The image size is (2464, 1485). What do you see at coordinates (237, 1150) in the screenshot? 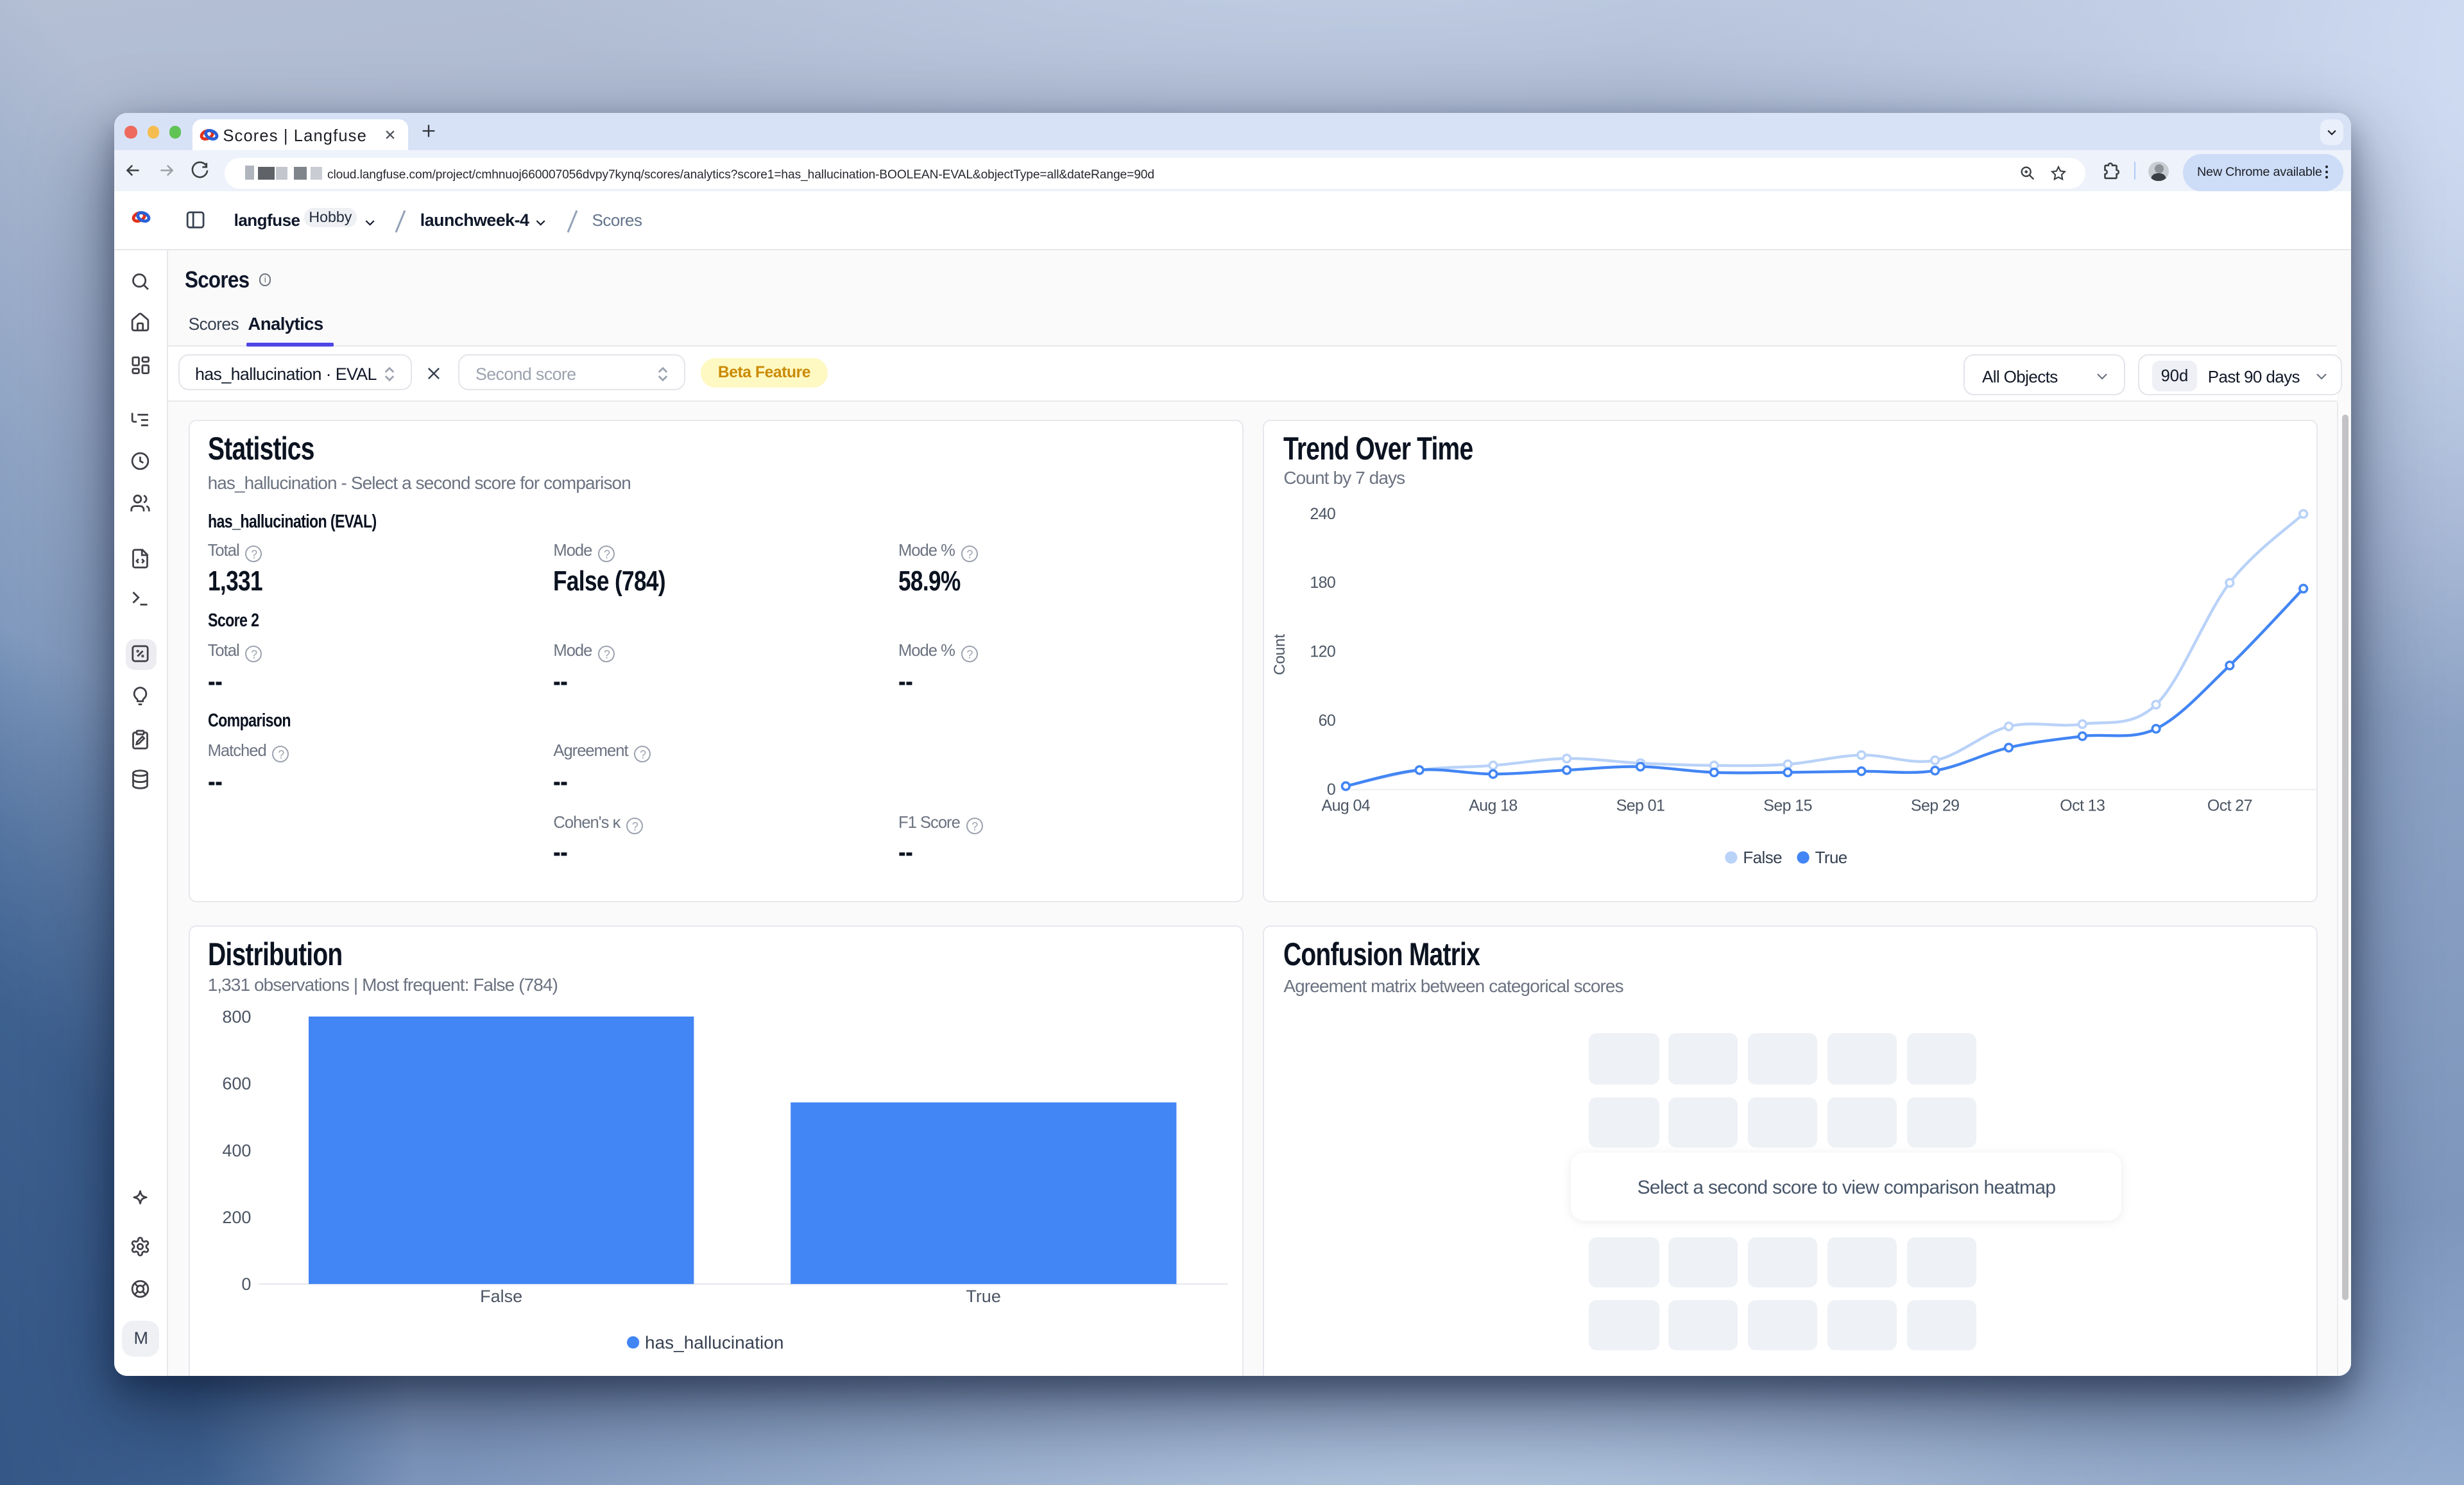
I see `svg-text: 400` at bounding box center [237, 1150].